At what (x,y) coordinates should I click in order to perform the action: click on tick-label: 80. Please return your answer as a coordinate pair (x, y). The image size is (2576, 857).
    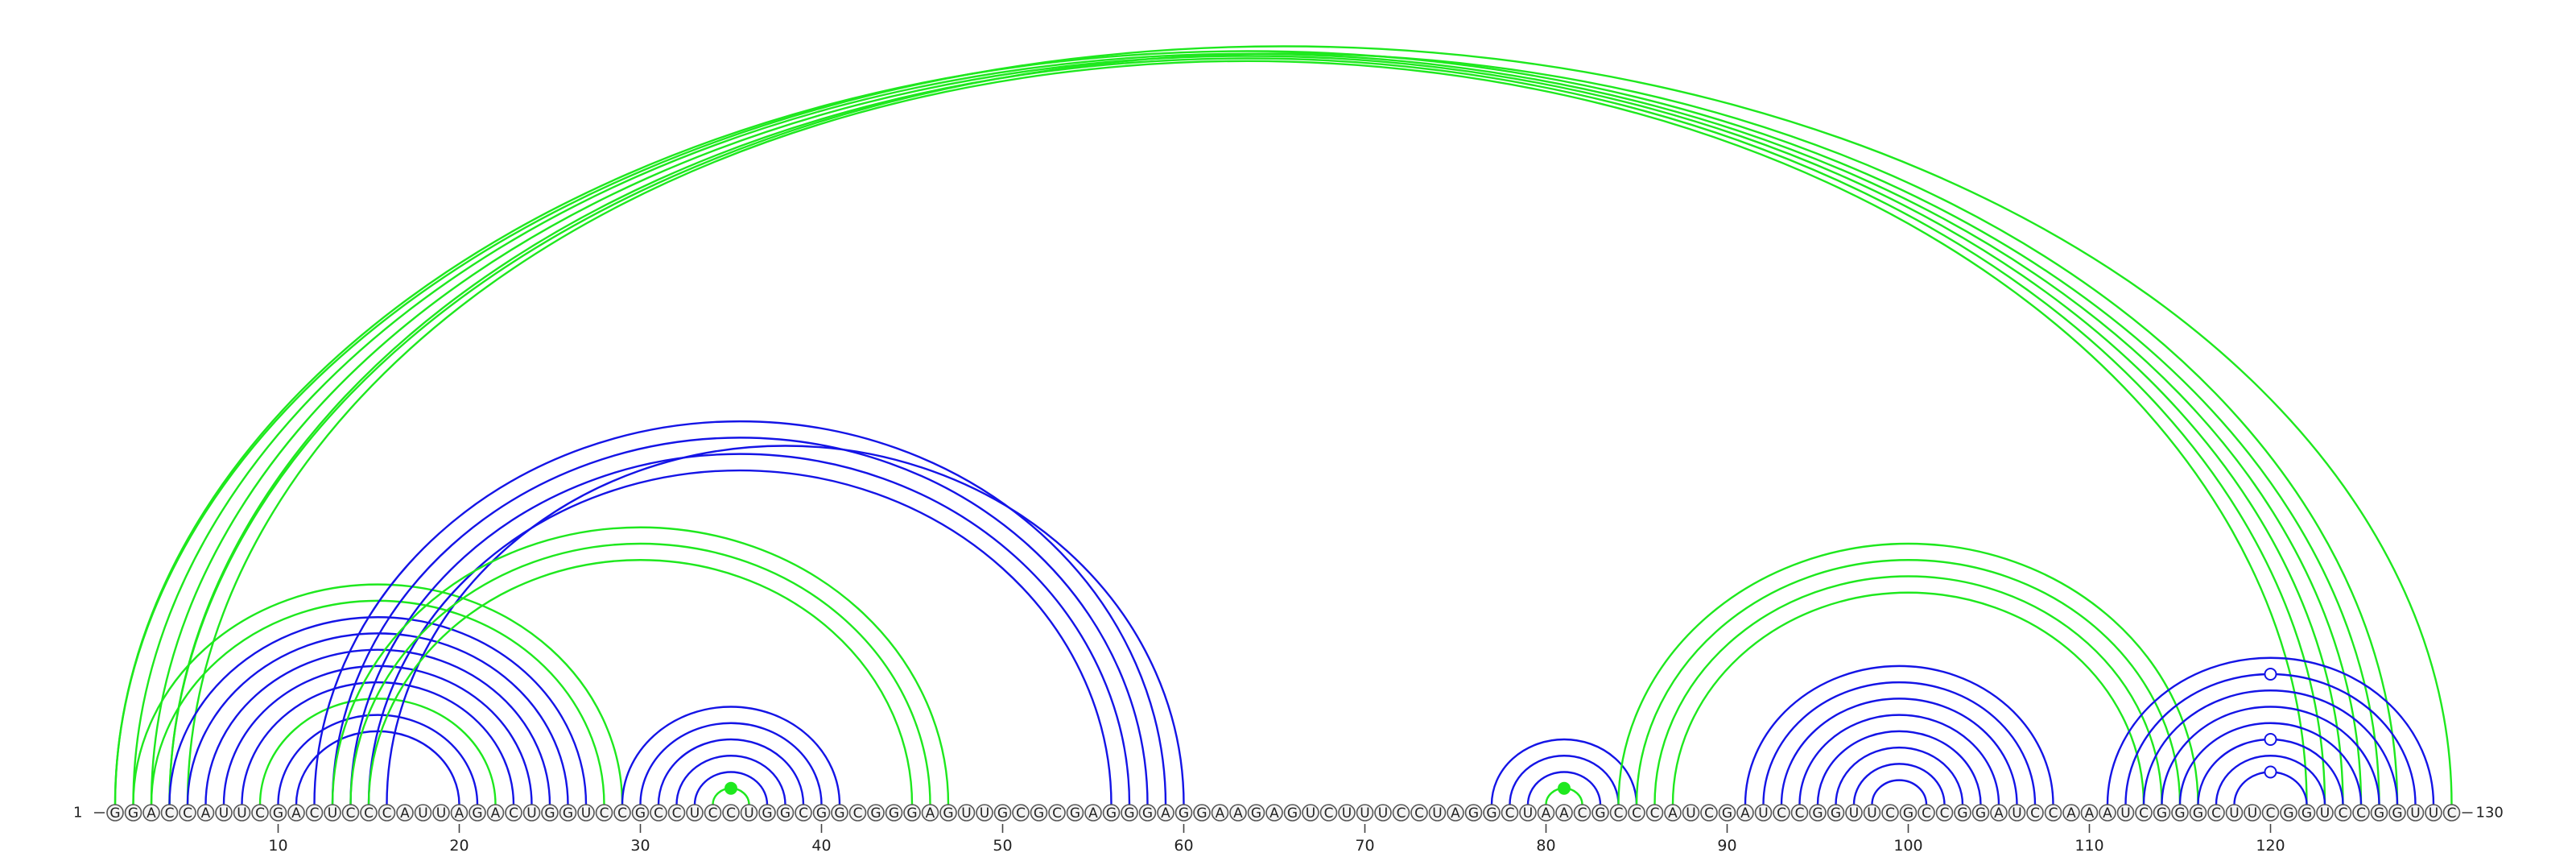
    Looking at the image, I should click on (1545, 846).